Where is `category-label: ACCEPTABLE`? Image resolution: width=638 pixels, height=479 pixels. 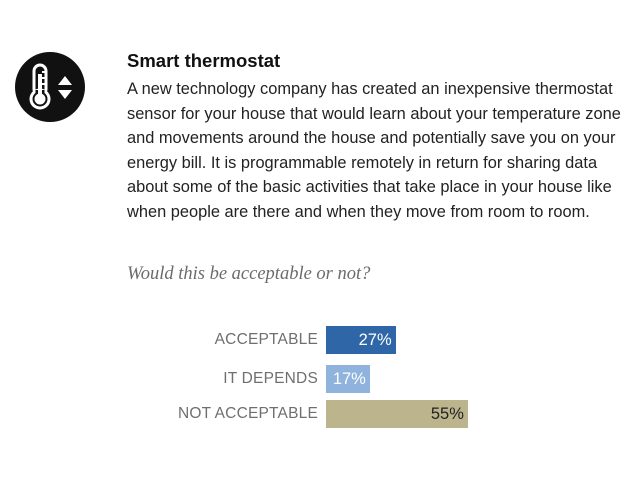 category-label: ACCEPTABLE is located at coordinates (266, 339).